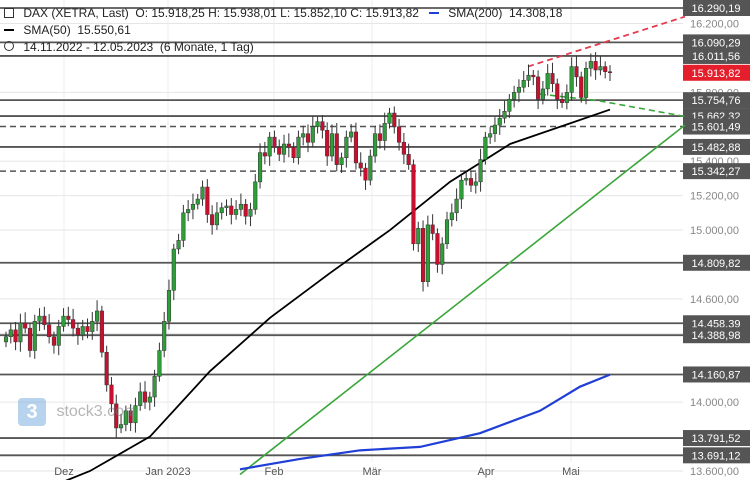 This screenshot has height=480, width=750. I want to click on current-price-badge, so click(716, 72).